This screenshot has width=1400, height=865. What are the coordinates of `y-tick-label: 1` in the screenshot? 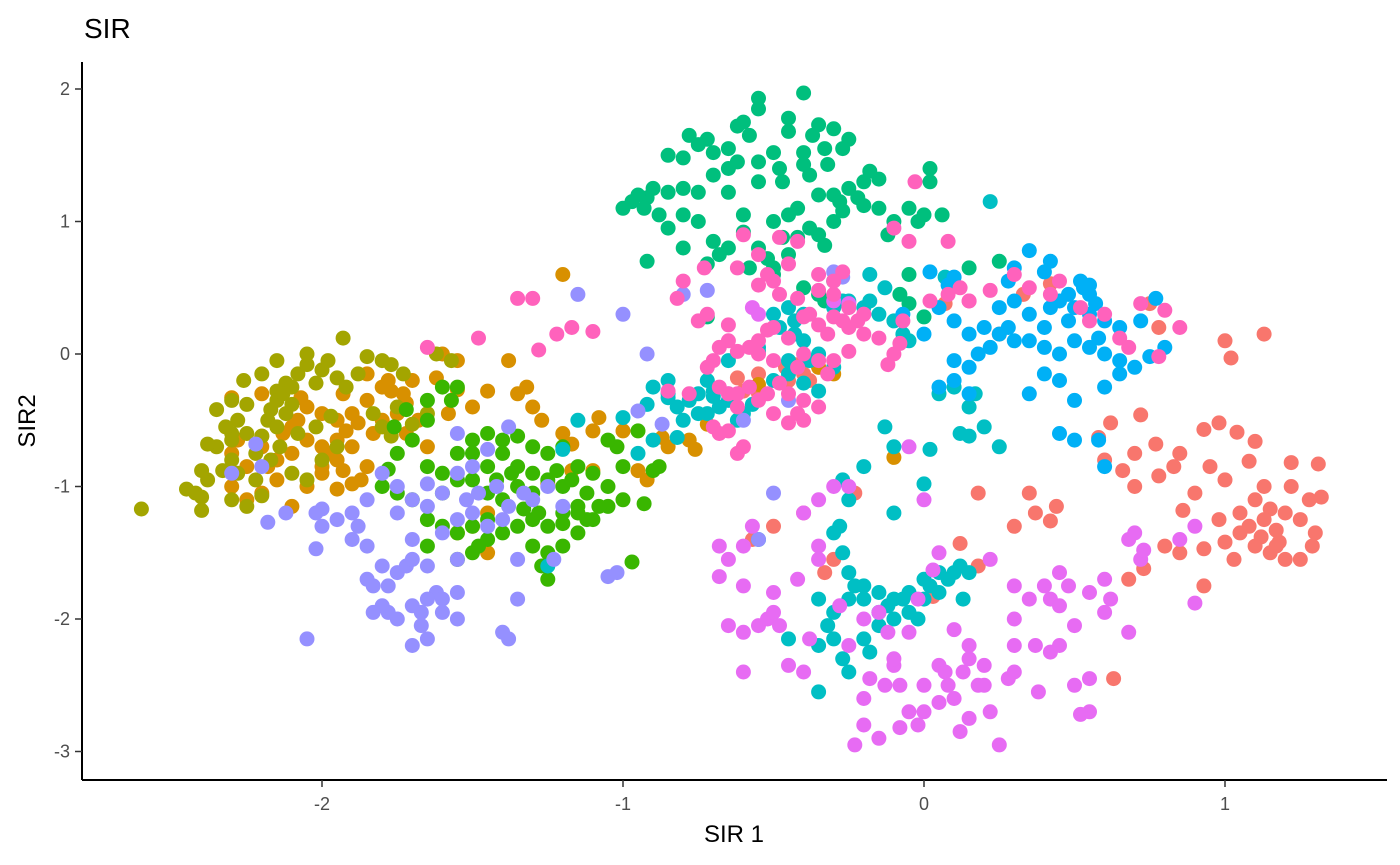 It's located at (65, 222).